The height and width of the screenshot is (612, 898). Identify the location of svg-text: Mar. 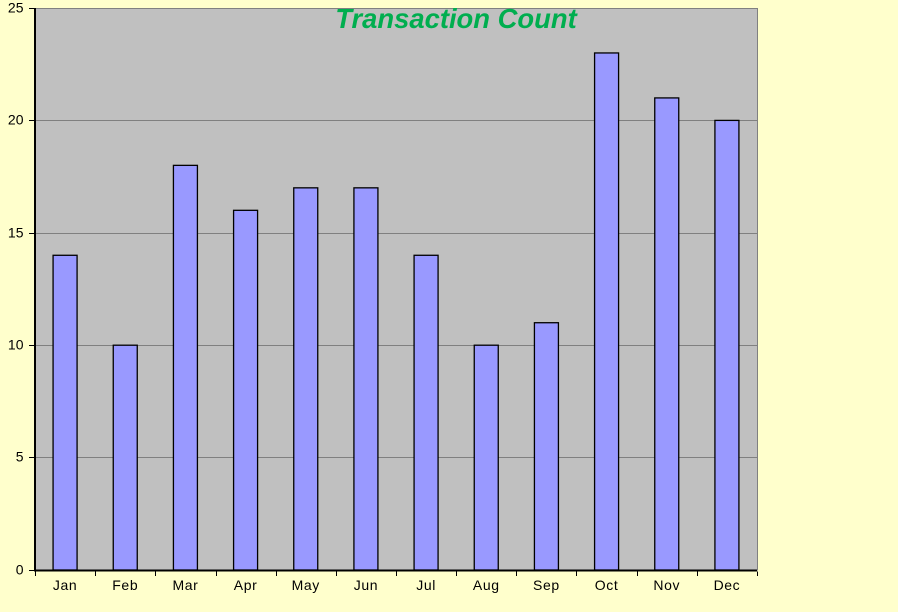
(185, 585).